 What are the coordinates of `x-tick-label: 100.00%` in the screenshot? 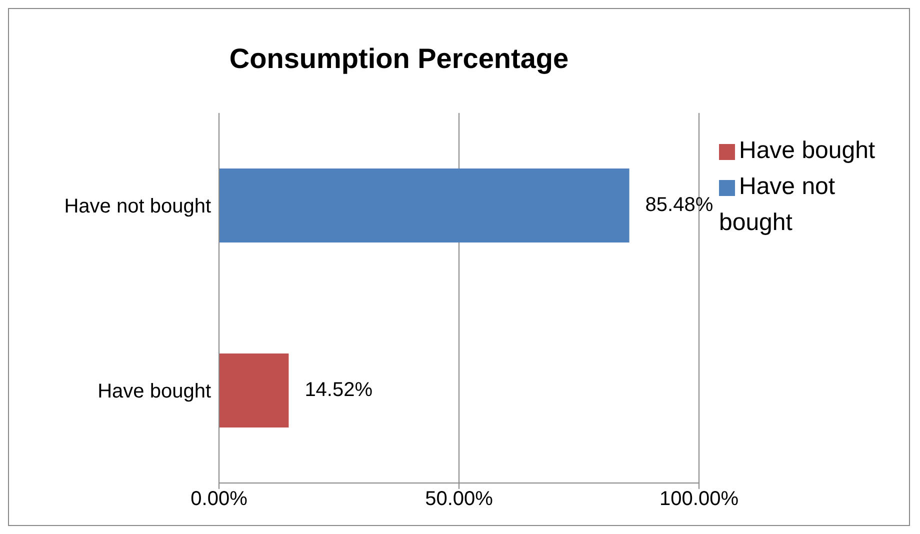 It's located at (699, 499).